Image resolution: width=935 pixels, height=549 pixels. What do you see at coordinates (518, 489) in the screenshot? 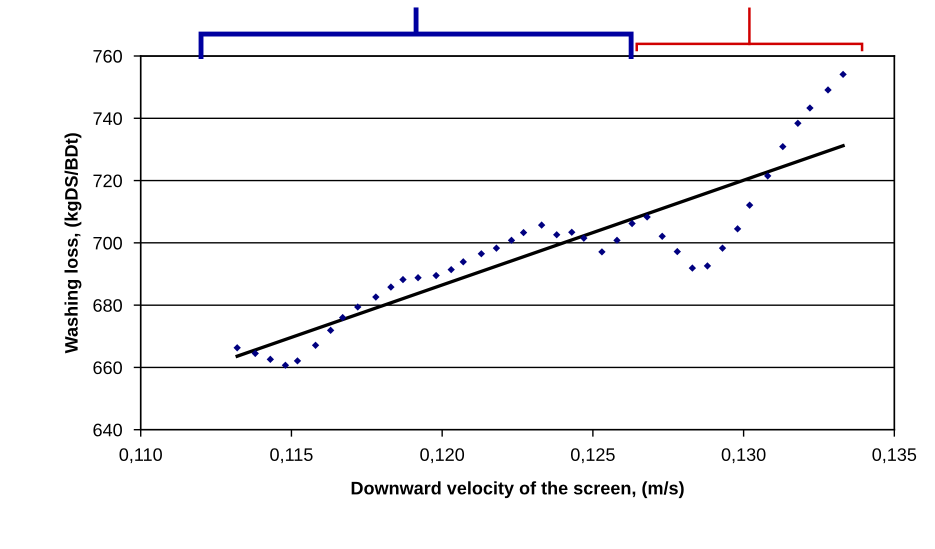
I see `x-axis-title: Downward velocity of the screen, (m/s)` at bounding box center [518, 489].